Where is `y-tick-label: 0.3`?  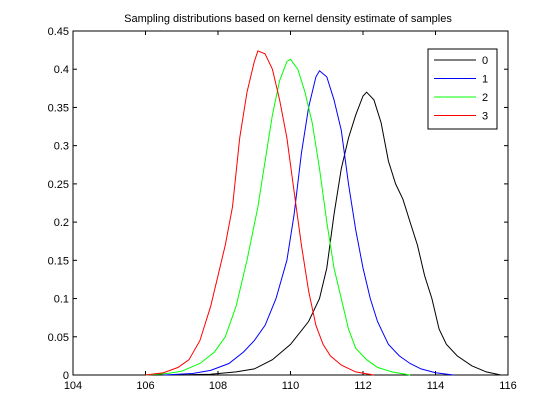 y-tick-label: 0.3 is located at coordinates (61, 147).